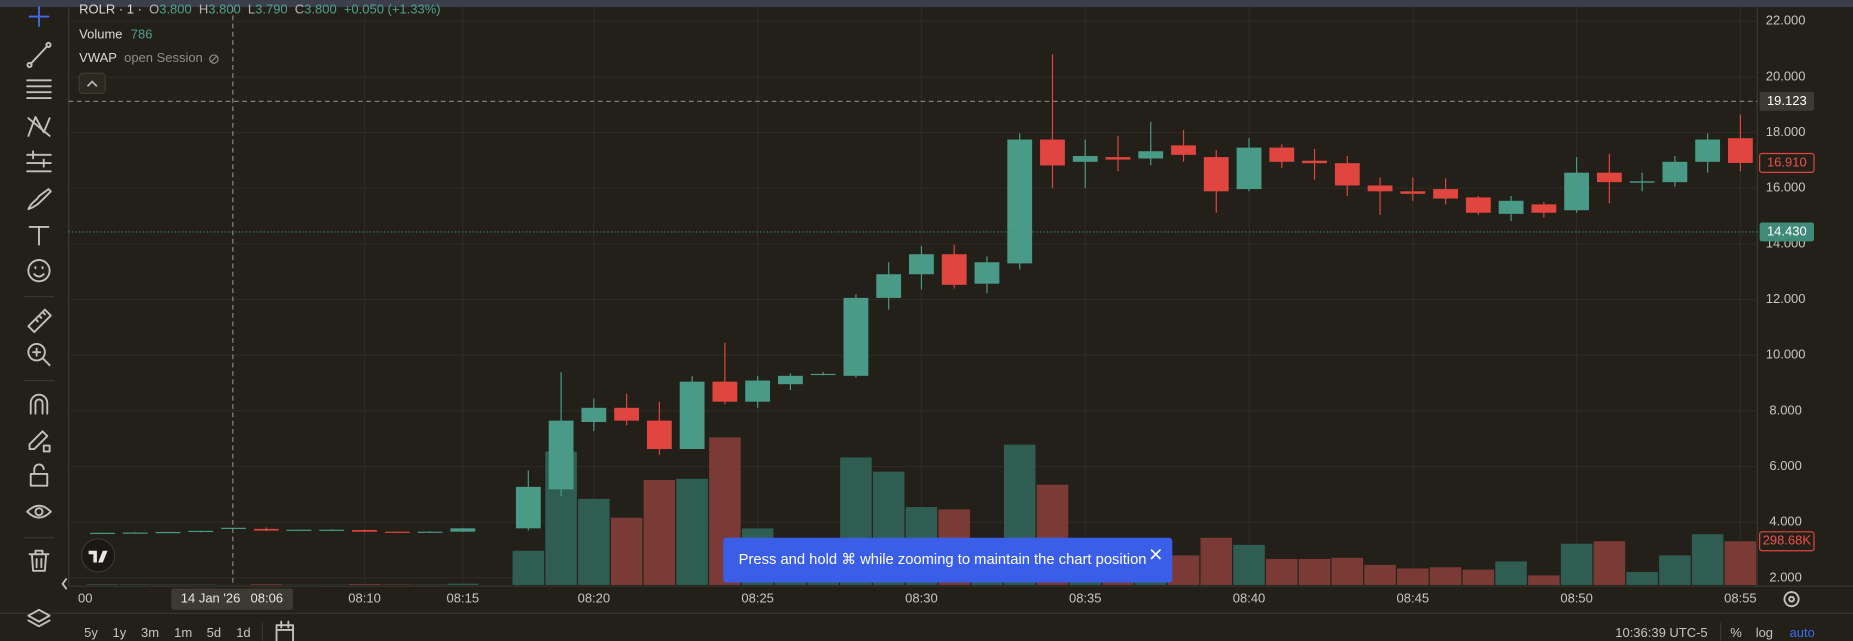 Image resolution: width=1853 pixels, height=641 pixels. I want to click on x-tick-label: 08:35, so click(1085, 598).